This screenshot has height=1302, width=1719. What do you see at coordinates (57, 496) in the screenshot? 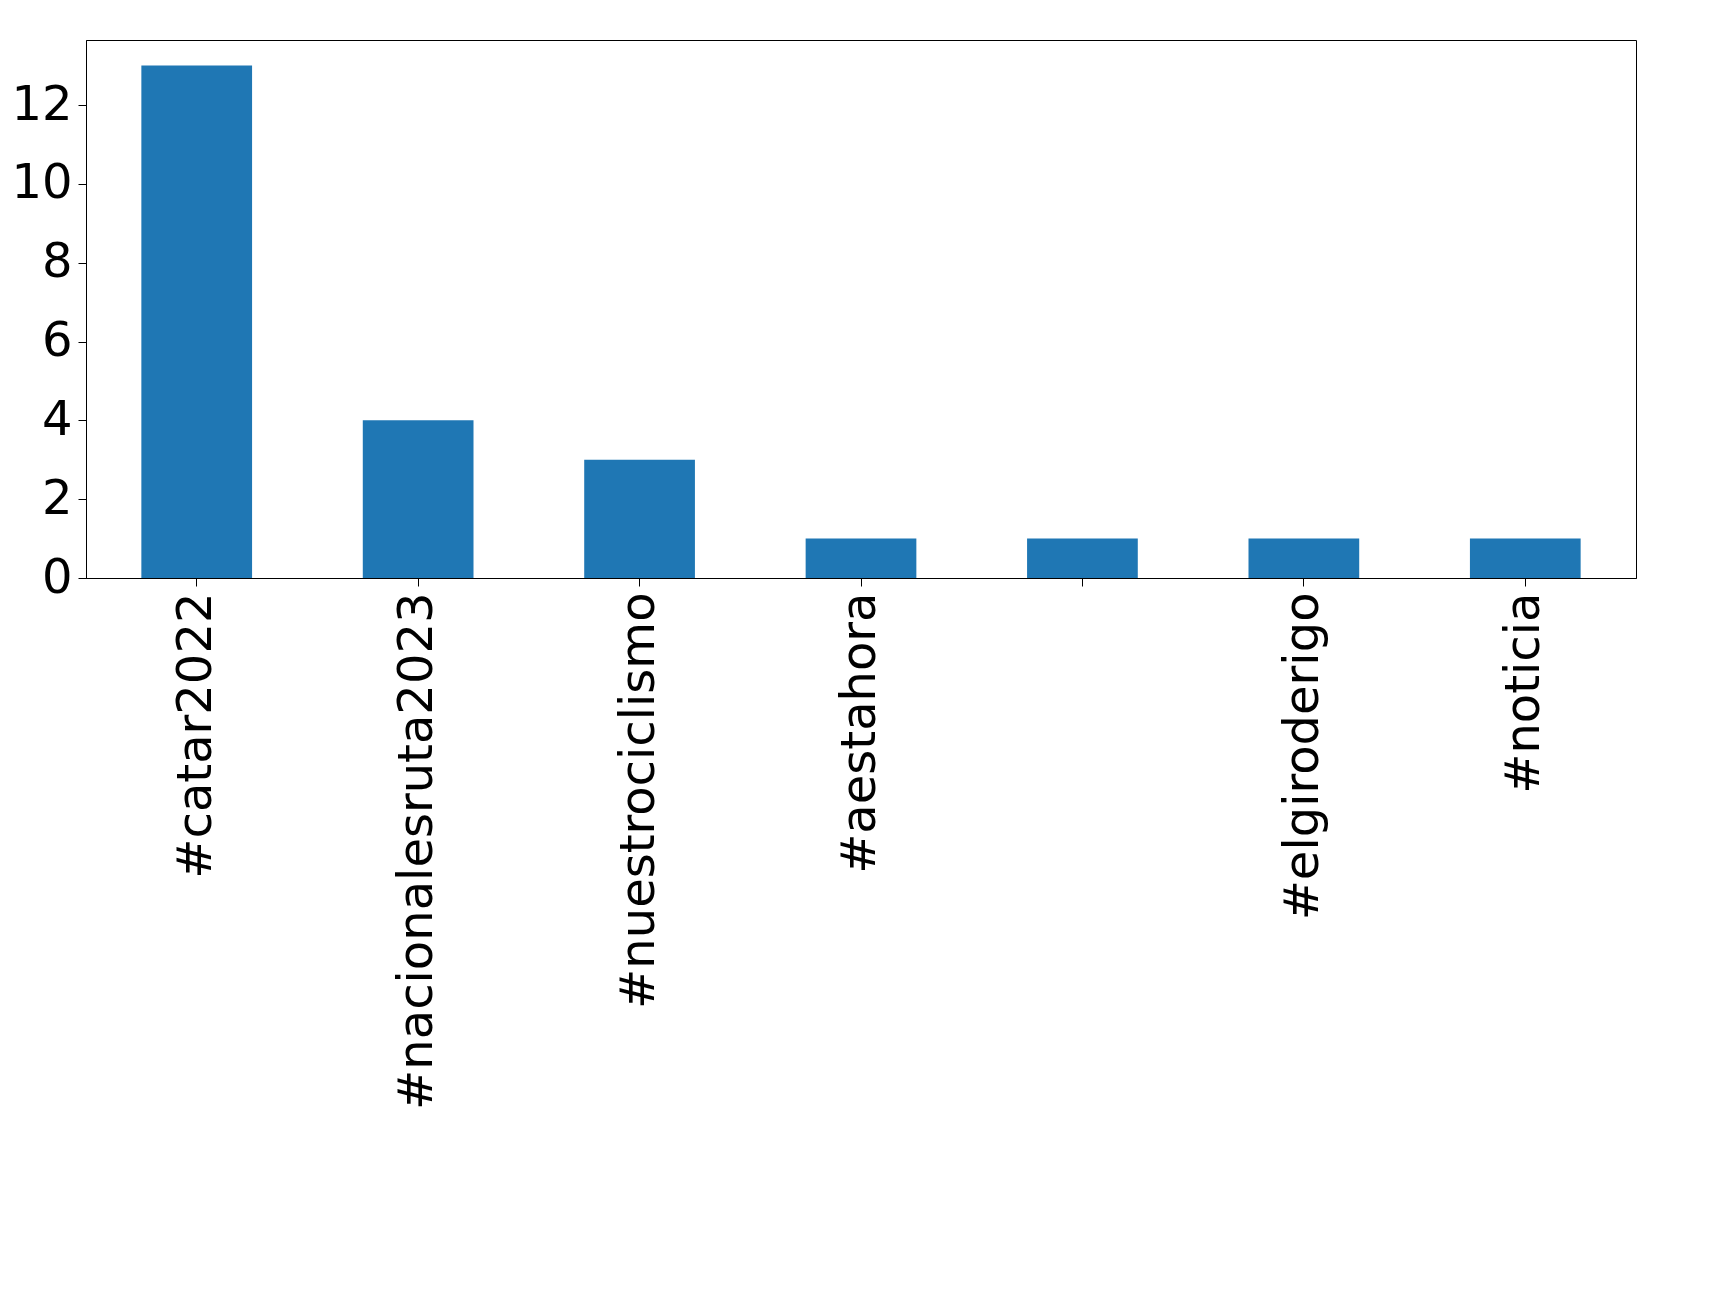
I see `y-tick-label: 2` at bounding box center [57, 496].